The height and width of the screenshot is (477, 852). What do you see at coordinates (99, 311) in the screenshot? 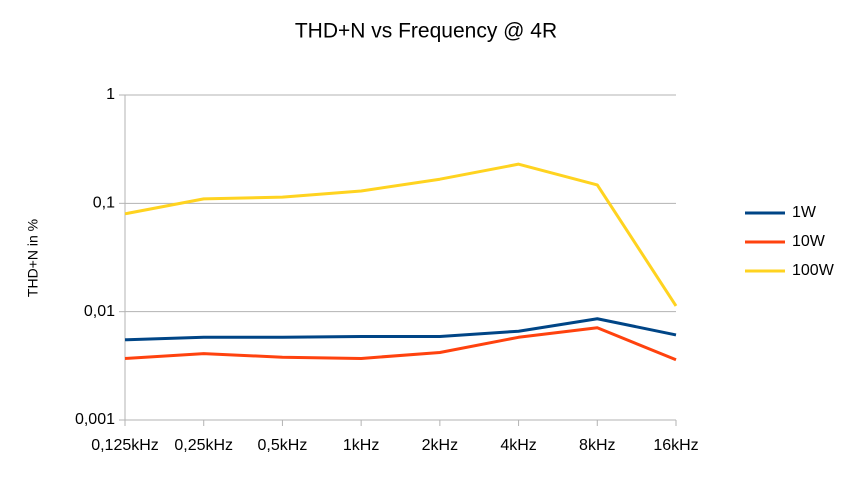
I see `y-tick-label: 0,01` at bounding box center [99, 311].